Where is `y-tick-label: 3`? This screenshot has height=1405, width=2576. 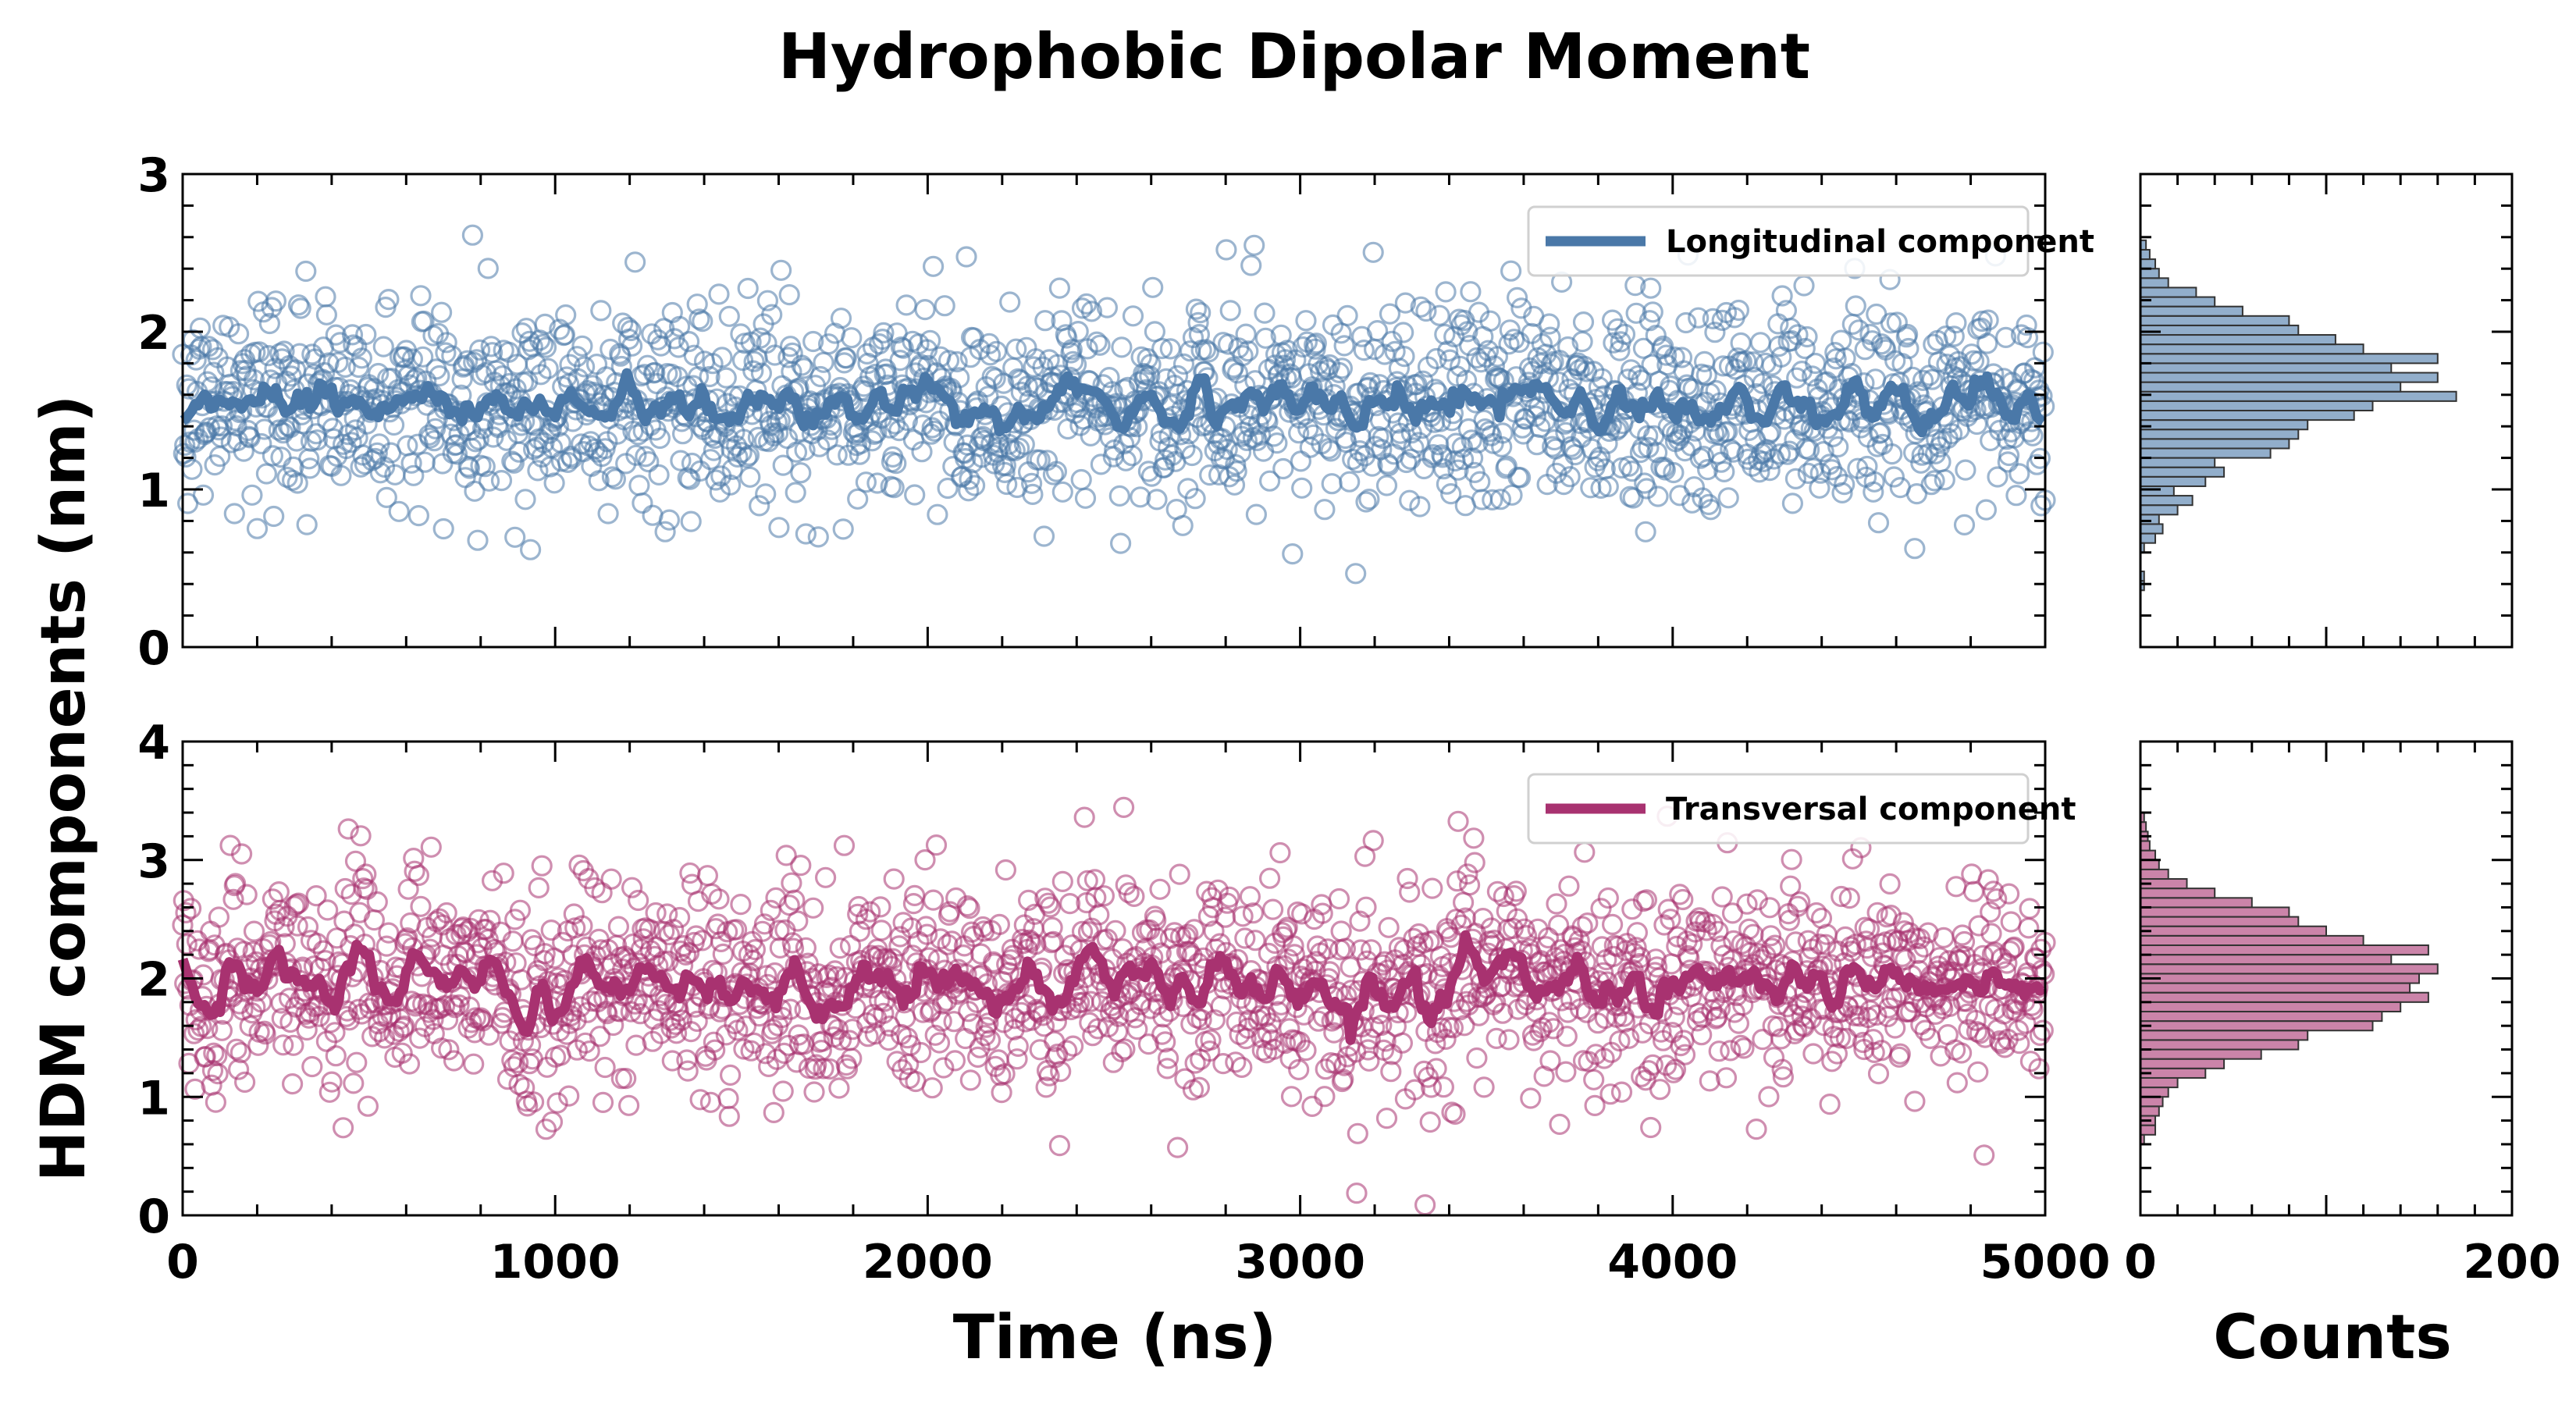 y-tick-label: 3 is located at coordinates (153, 862).